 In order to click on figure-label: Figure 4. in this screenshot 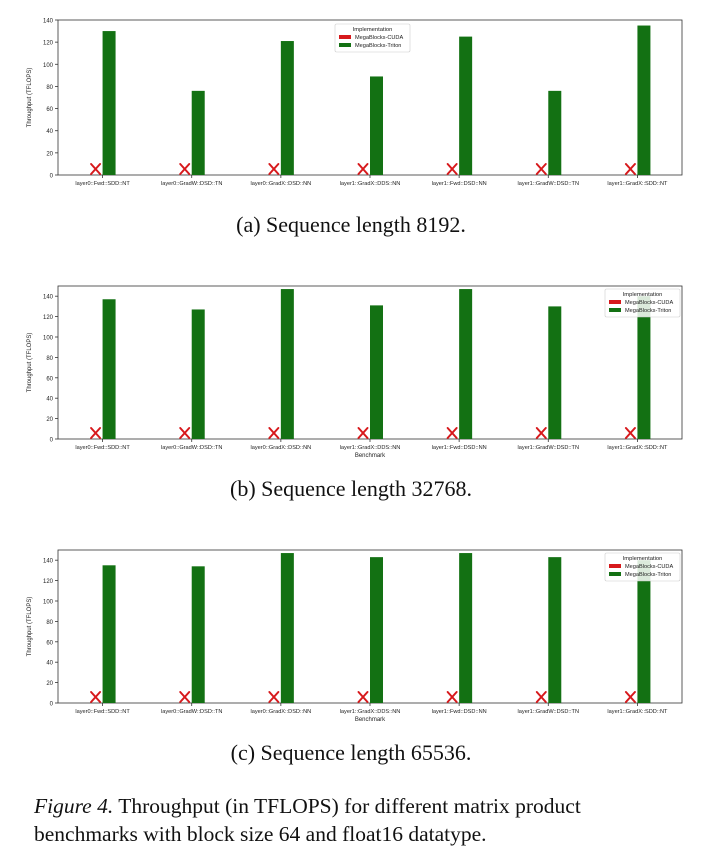, I will do `click(74, 806)`.